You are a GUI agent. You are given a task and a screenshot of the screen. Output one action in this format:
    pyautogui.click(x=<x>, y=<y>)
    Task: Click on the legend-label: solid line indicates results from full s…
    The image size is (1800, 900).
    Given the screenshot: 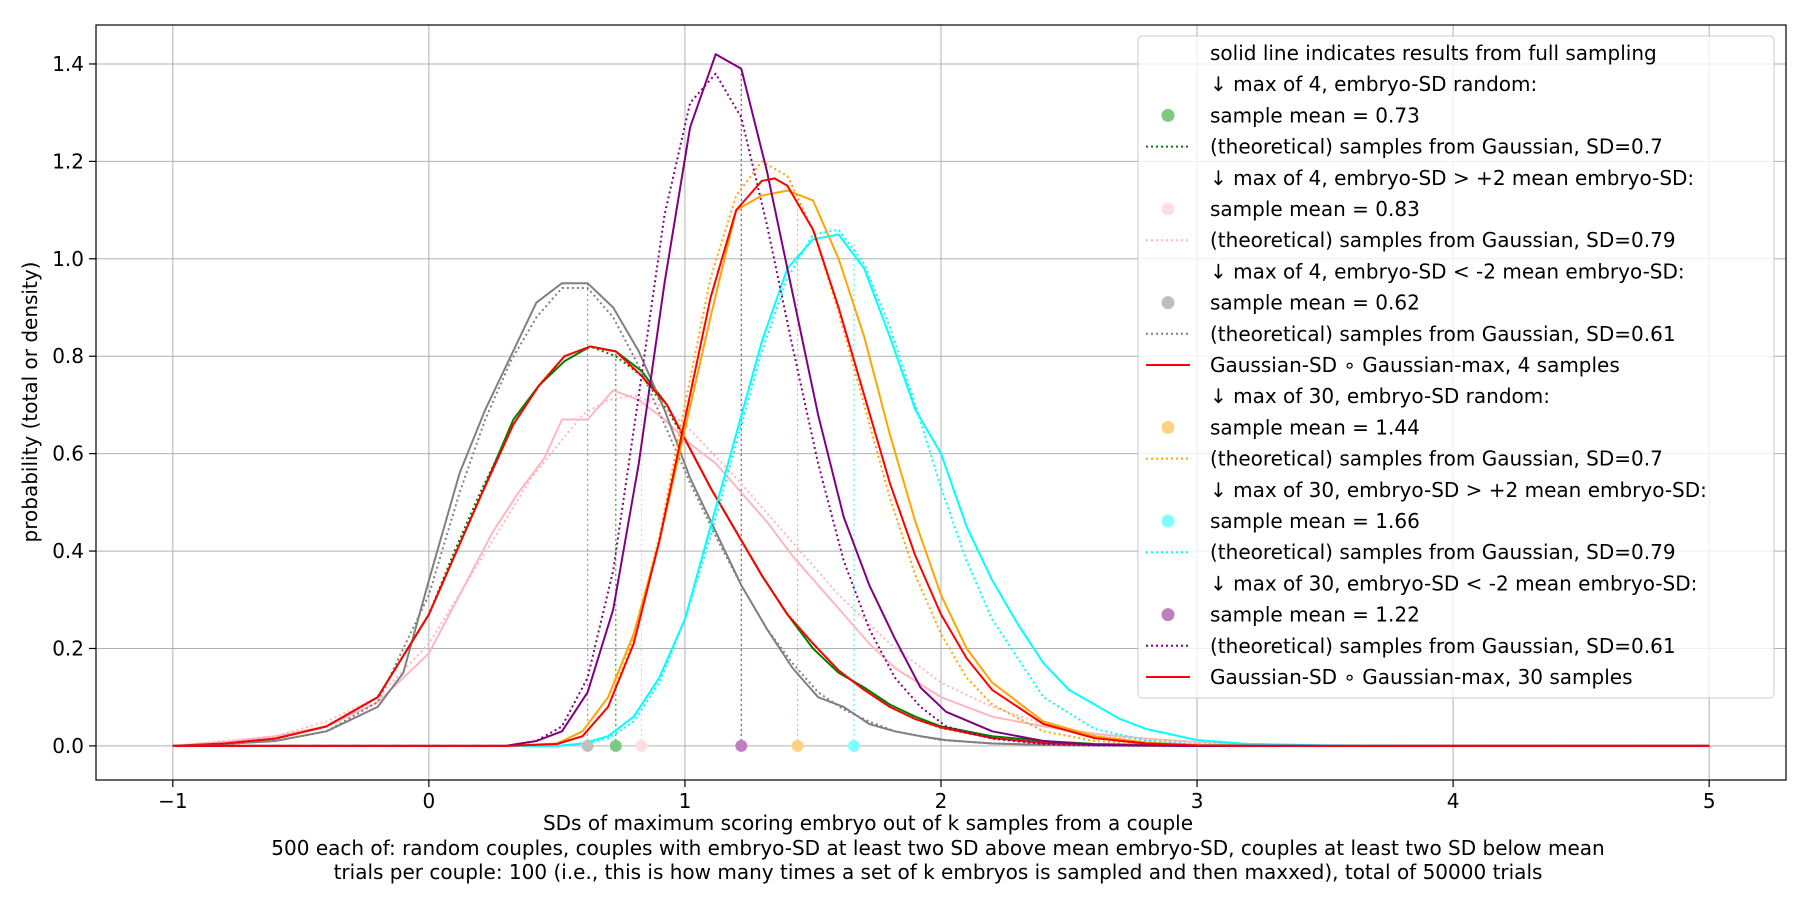 What is the action you would take?
    pyautogui.click(x=1433, y=53)
    